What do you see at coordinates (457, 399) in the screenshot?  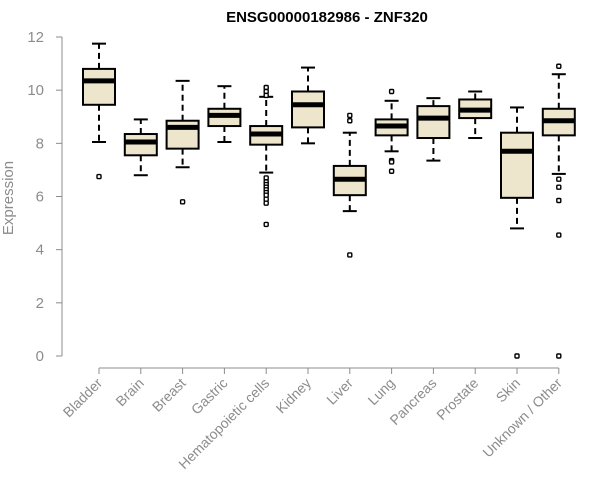 I see `x-tick-label-prostate: Prostate` at bounding box center [457, 399].